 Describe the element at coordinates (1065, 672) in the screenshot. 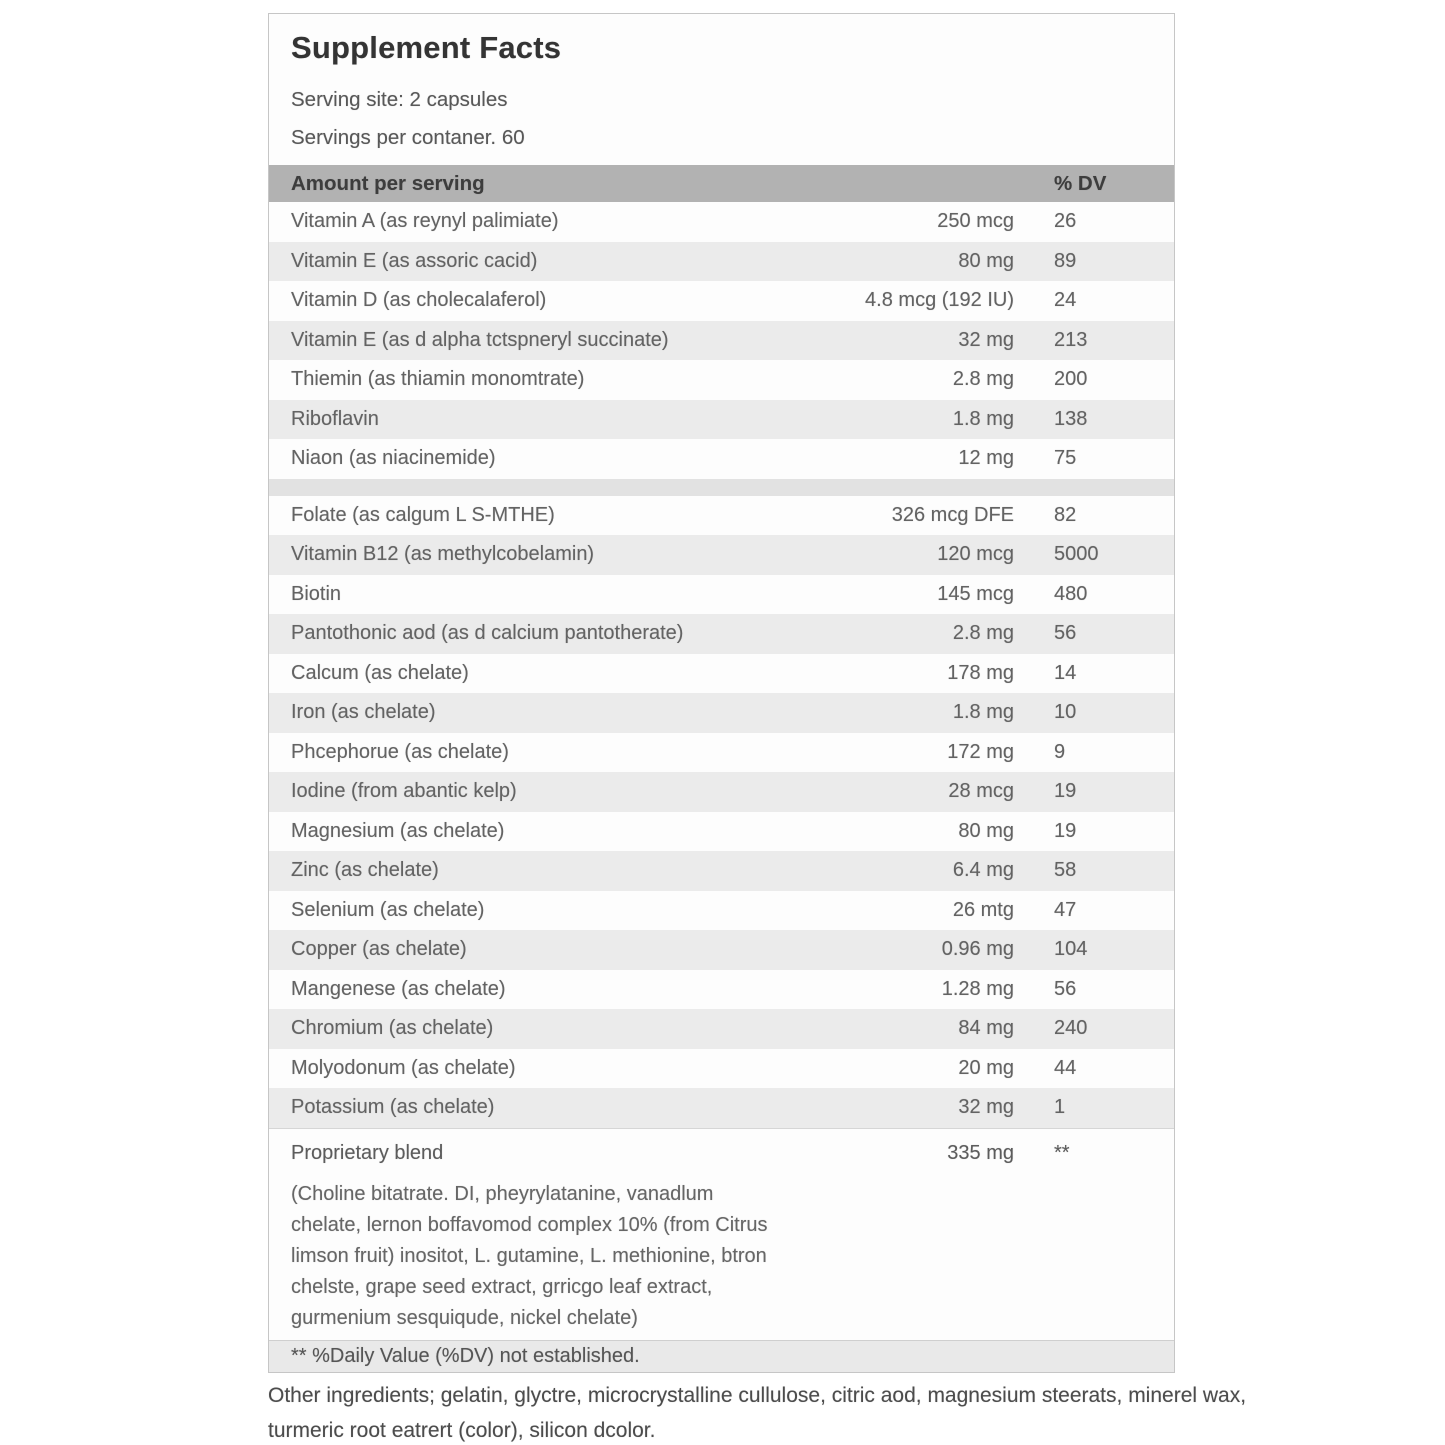

I see `nutrient-dv: 14` at that location.